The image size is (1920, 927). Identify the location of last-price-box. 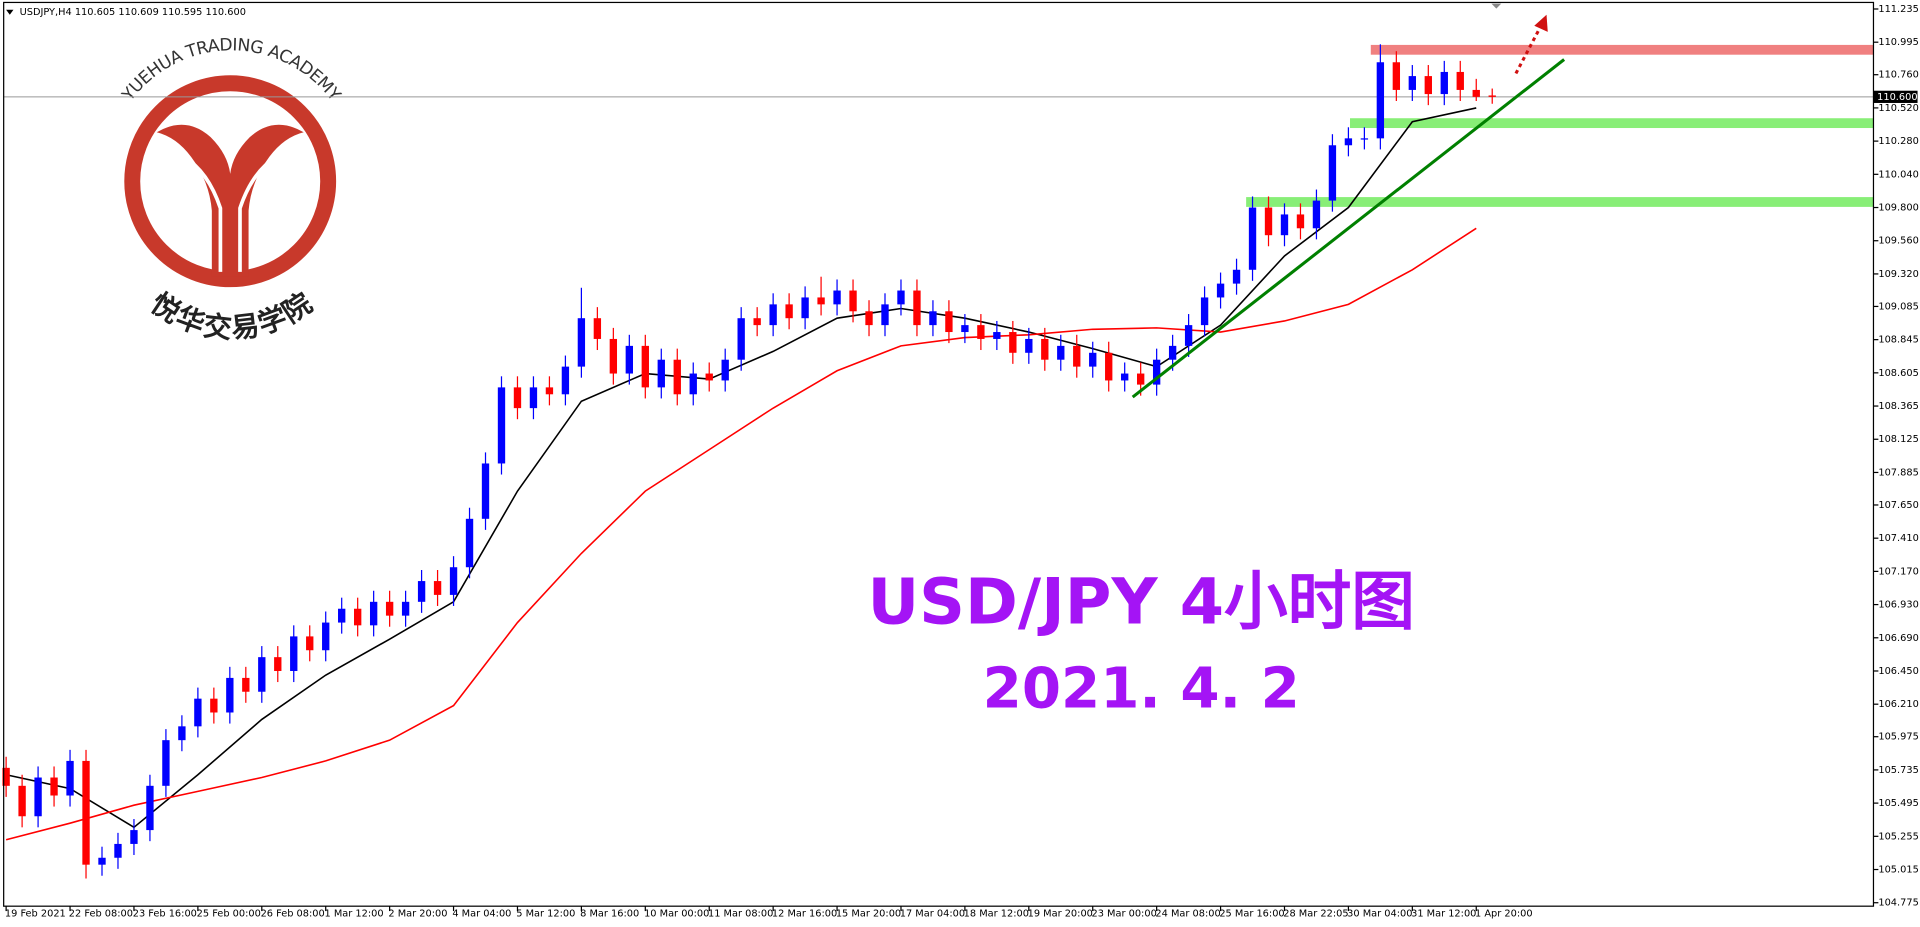
(1895, 96).